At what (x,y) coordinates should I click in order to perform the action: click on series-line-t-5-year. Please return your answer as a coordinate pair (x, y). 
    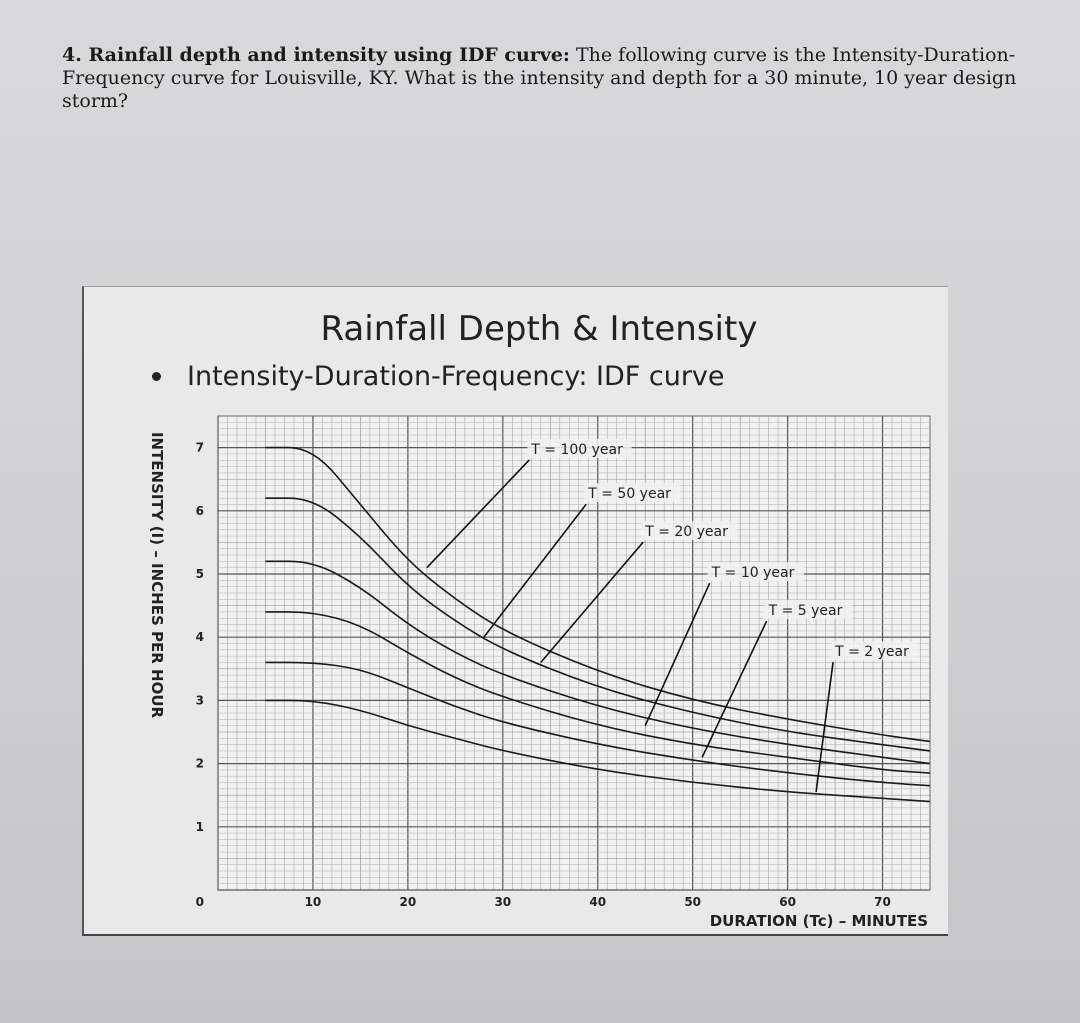
    Looking at the image, I should click on (598, 724).